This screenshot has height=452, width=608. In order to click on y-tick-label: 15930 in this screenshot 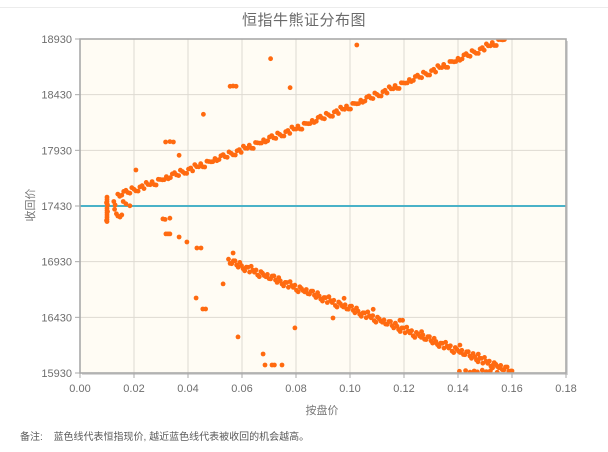, I will do `click(56, 374)`.